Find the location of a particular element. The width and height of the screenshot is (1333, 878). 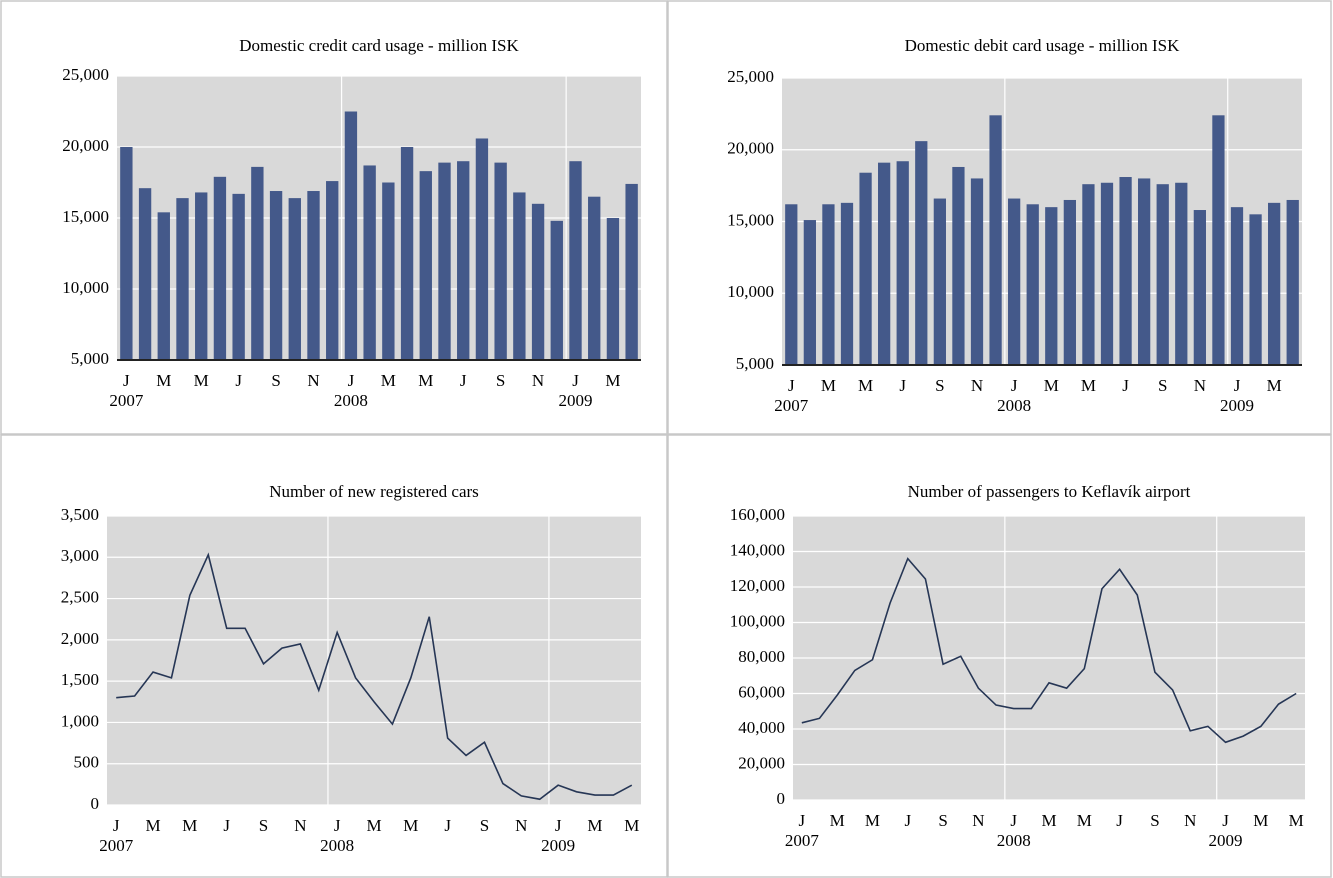

y-tick-label: 100,000 is located at coordinates (757, 620).